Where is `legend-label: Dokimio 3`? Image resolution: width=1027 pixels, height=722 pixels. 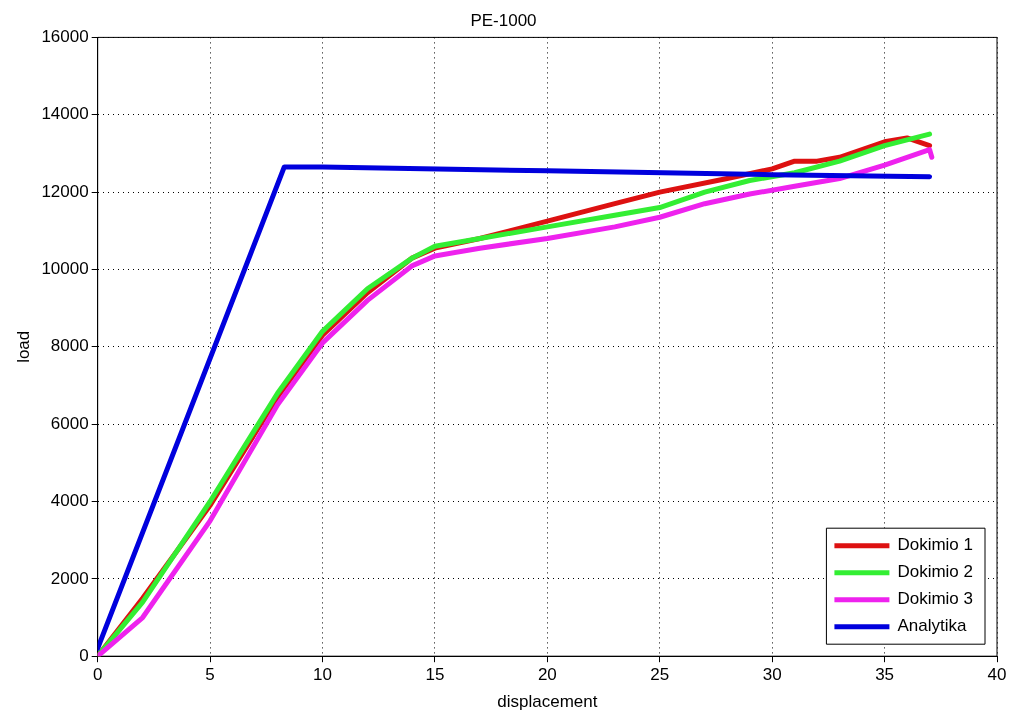
legend-label: Dokimio 3 is located at coordinates (935, 599).